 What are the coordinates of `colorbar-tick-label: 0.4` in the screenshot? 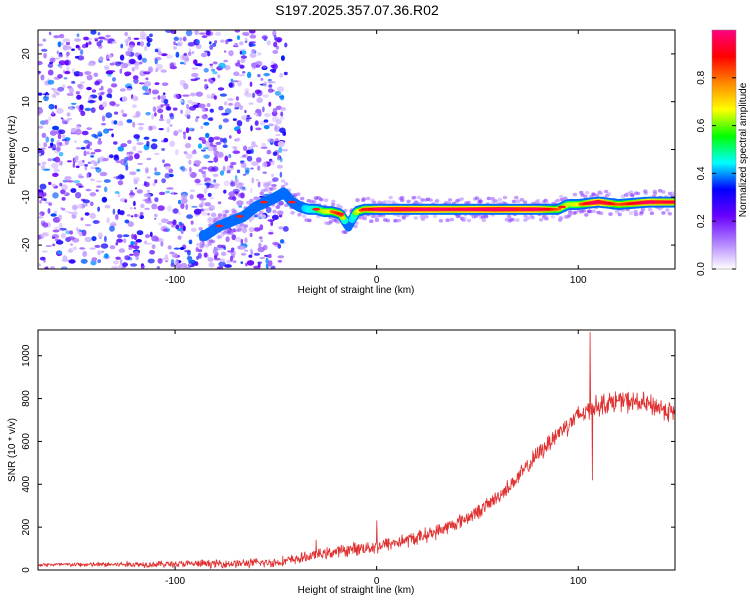 It's located at (701, 173).